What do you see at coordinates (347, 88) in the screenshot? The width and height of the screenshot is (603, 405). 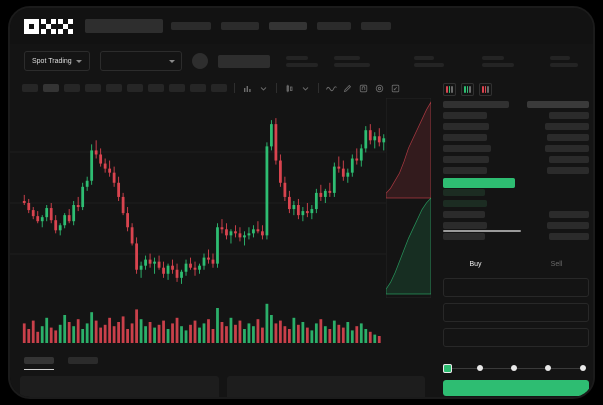 I see `pencil-icon` at bounding box center [347, 88].